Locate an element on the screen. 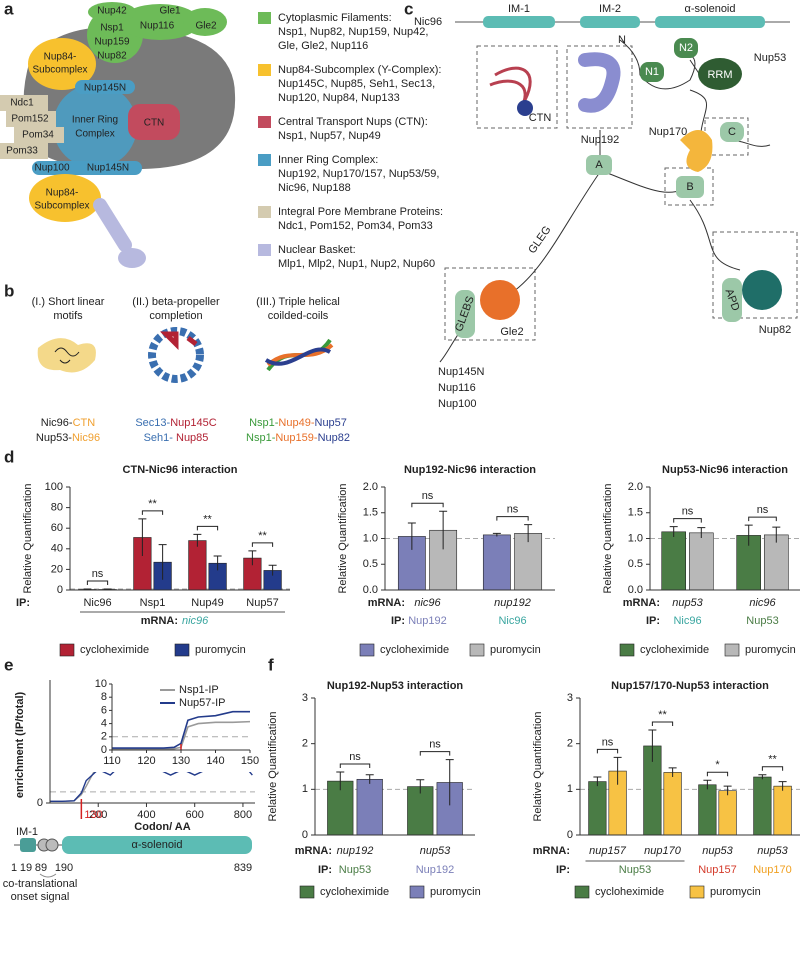 The image size is (800, 964). label: Inner Ring is located at coordinates (95, 120).